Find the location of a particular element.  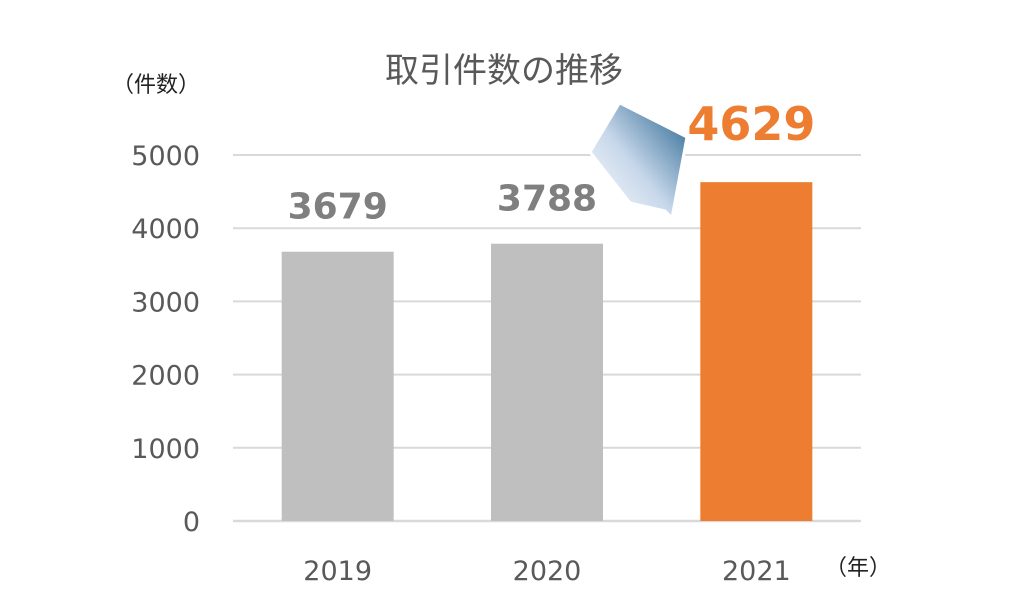

x-axis-unit: （年） is located at coordinates (858, 568).